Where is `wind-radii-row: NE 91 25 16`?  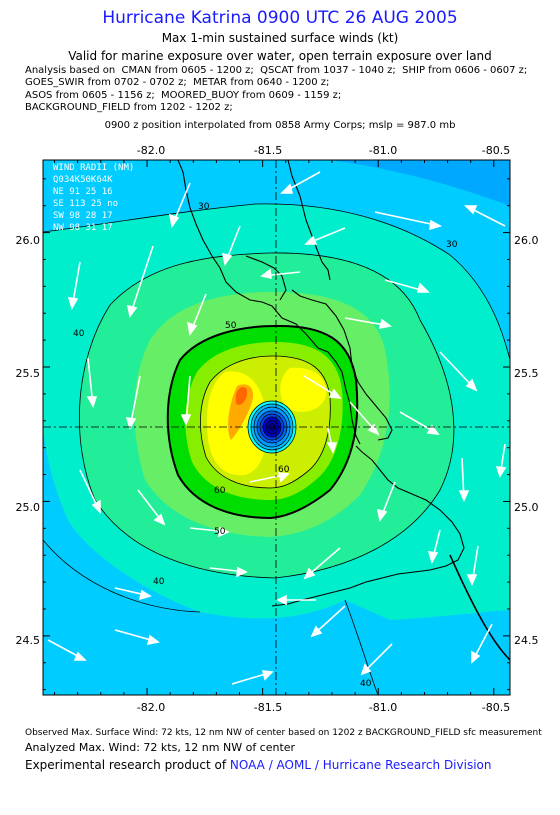
wind-radii-row: NE 91 25 16 is located at coordinates (83, 192).